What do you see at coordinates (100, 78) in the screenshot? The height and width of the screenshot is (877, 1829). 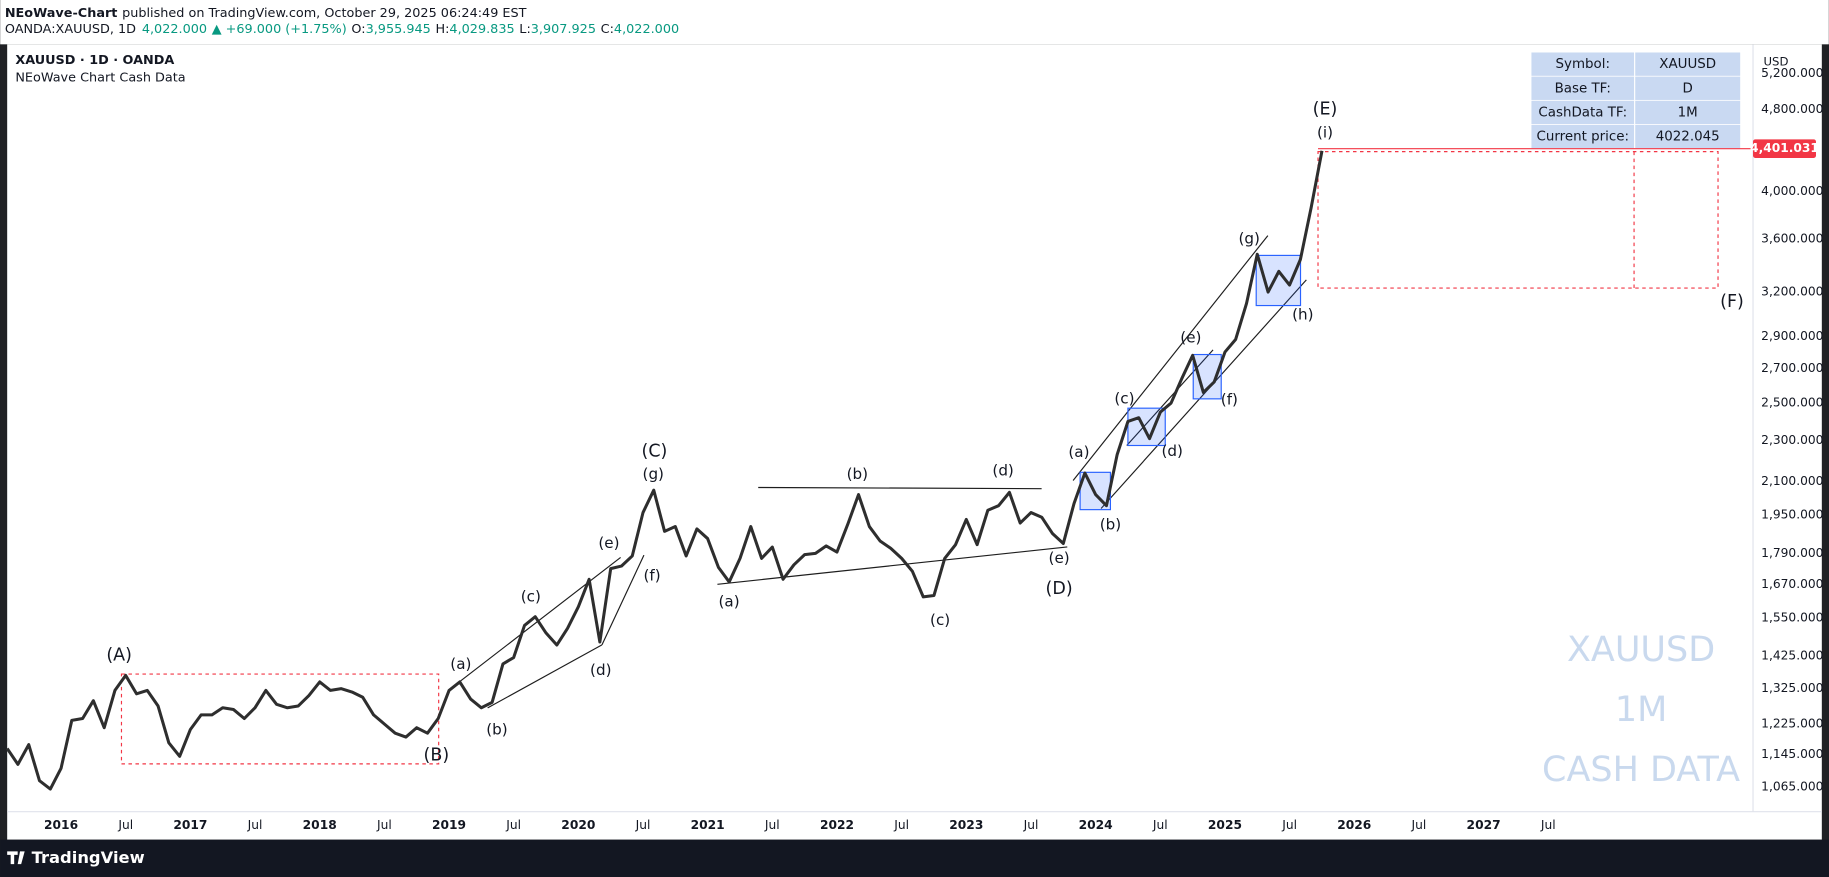 I see `chart-subtitle: NEoWave Chart Cash Data` at bounding box center [100, 78].